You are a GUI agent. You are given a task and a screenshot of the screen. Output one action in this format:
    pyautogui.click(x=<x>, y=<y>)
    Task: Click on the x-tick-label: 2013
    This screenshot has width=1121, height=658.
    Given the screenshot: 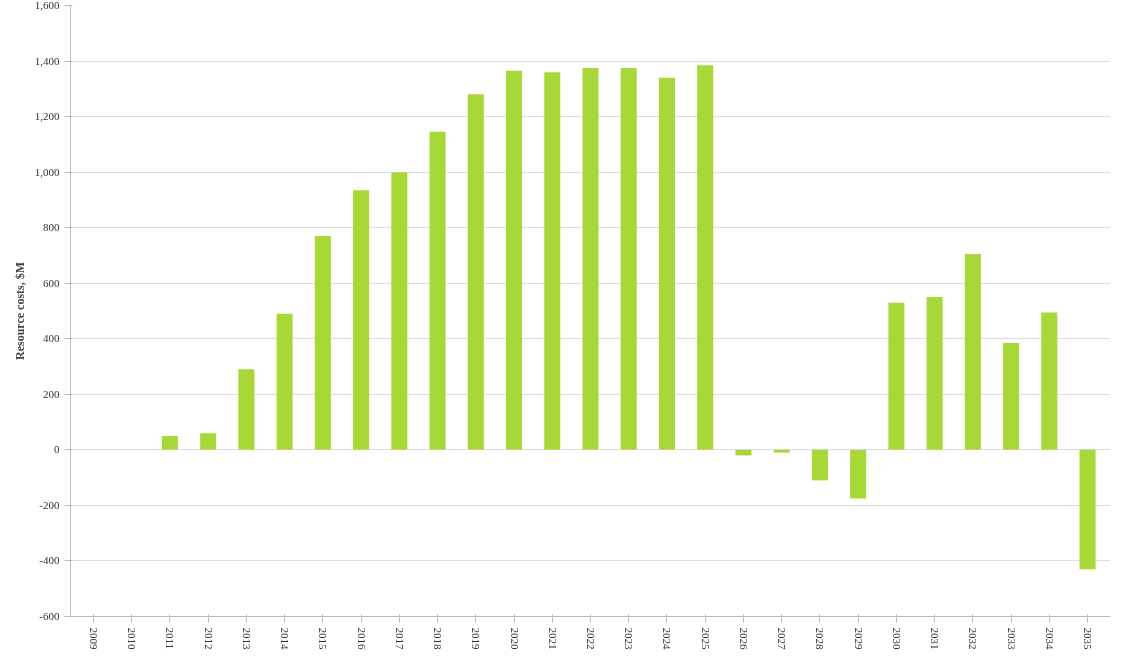 What is the action you would take?
    pyautogui.click(x=246, y=638)
    